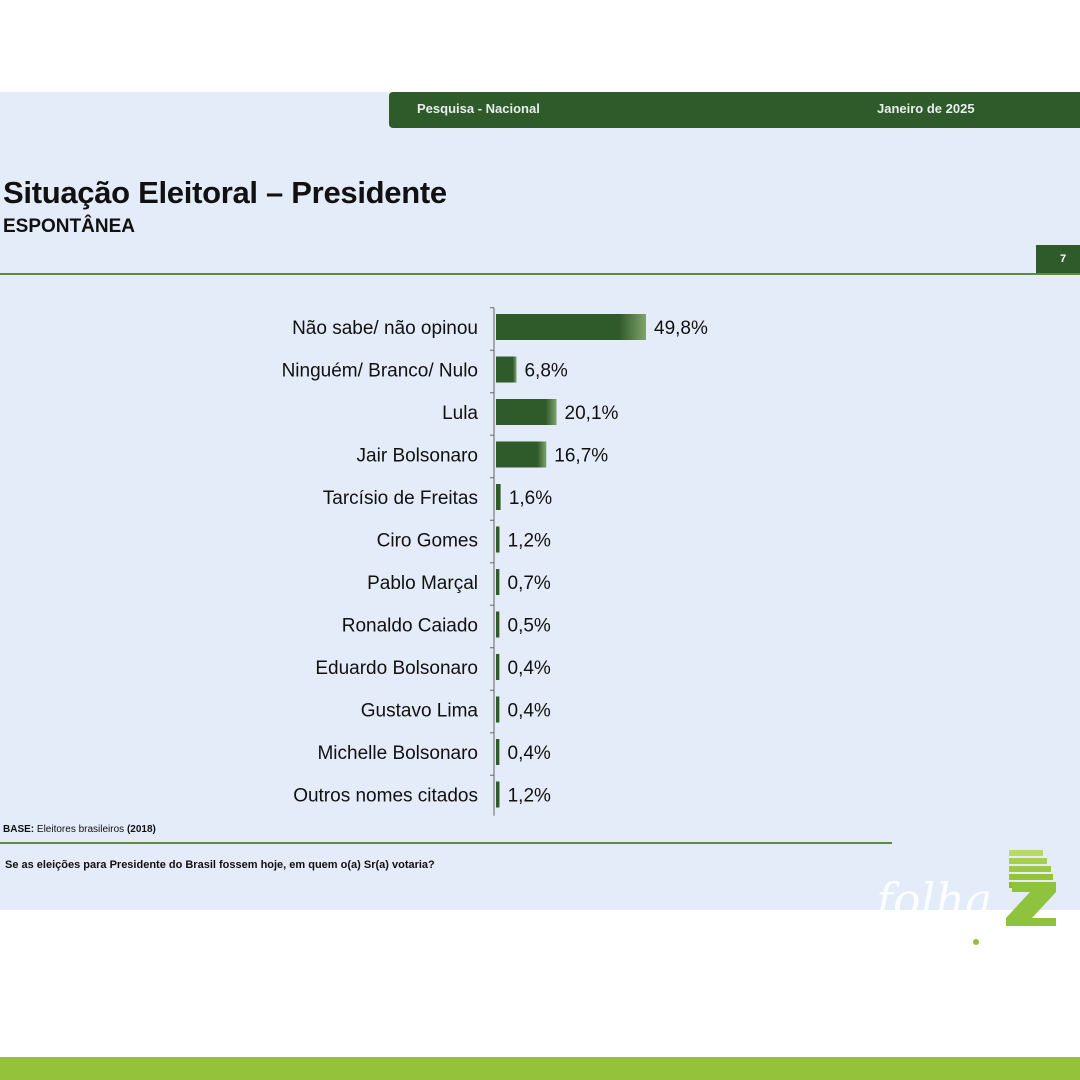 The height and width of the screenshot is (1080, 1080). Describe the element at coordinates (540, 274) in the screenshot. I see `divider-top` at that location.